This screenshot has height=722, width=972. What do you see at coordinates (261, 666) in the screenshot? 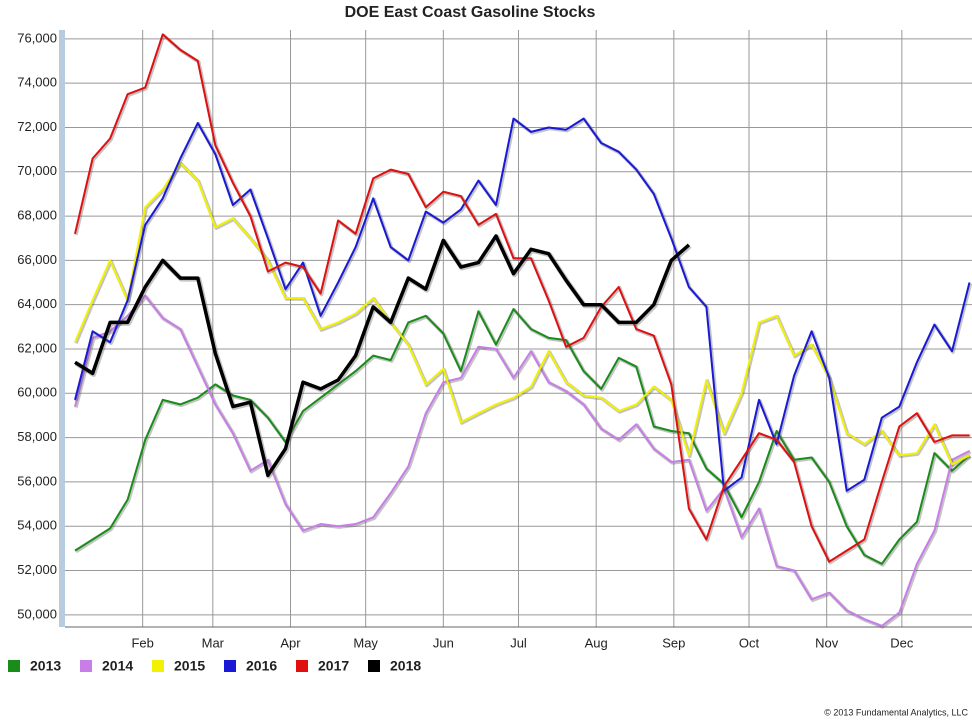
I see `legend-label: 2016` at bounding box center [261, 666].